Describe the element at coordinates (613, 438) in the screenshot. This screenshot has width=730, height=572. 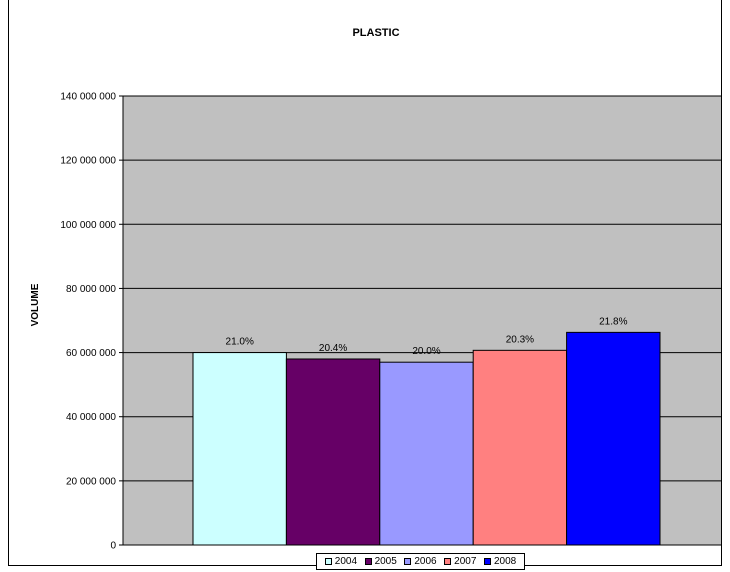
I see `bar-2008` at that location.